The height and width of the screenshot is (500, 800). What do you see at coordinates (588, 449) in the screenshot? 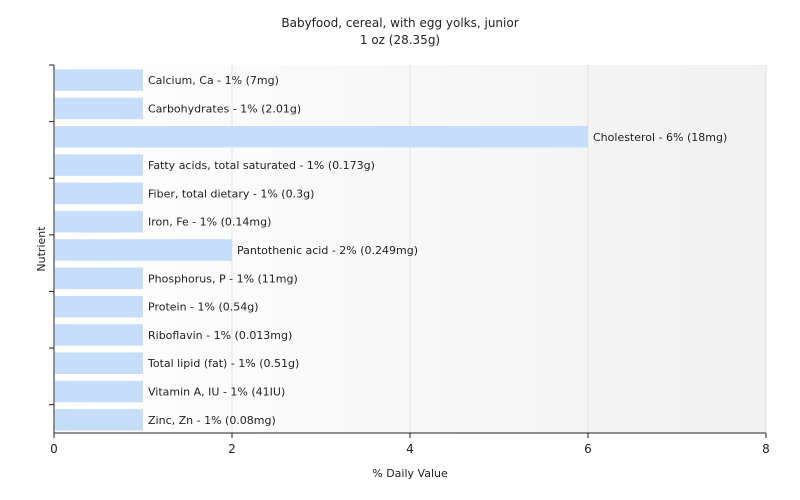
I see `x-tick-label: 6` at bounding box center [588, 449].